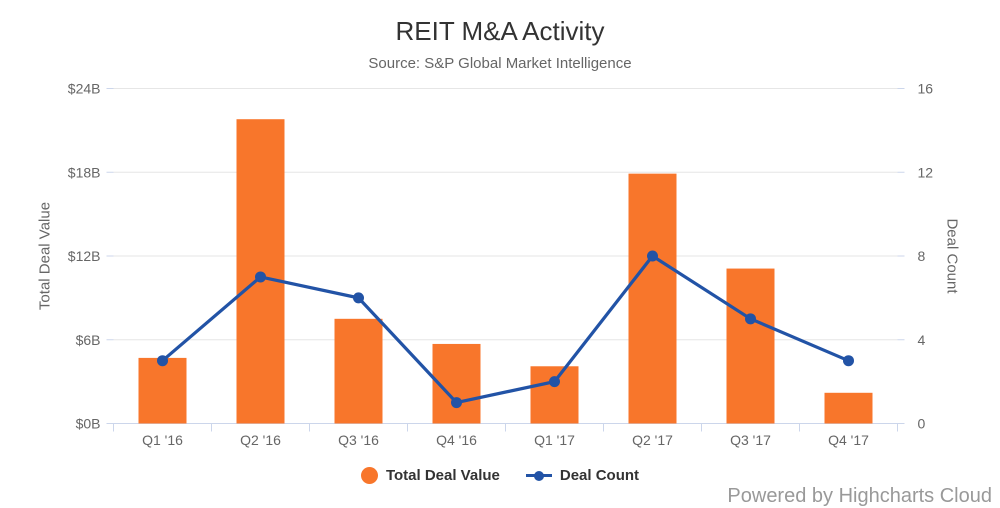 The width and height of the screenshot is (1000, 508). What do you see at coordinates (500, 63) in the screenshot?
I see `chart-subtitle: Source: S&P Global Market Intelligence` at bounding box center [500, 63].